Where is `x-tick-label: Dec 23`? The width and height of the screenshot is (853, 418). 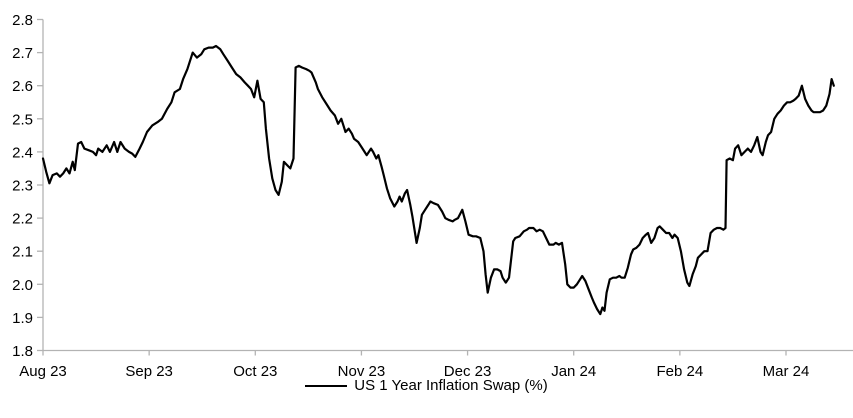
x-tick-label: Dec 23 is located at coordinates (468, 371).